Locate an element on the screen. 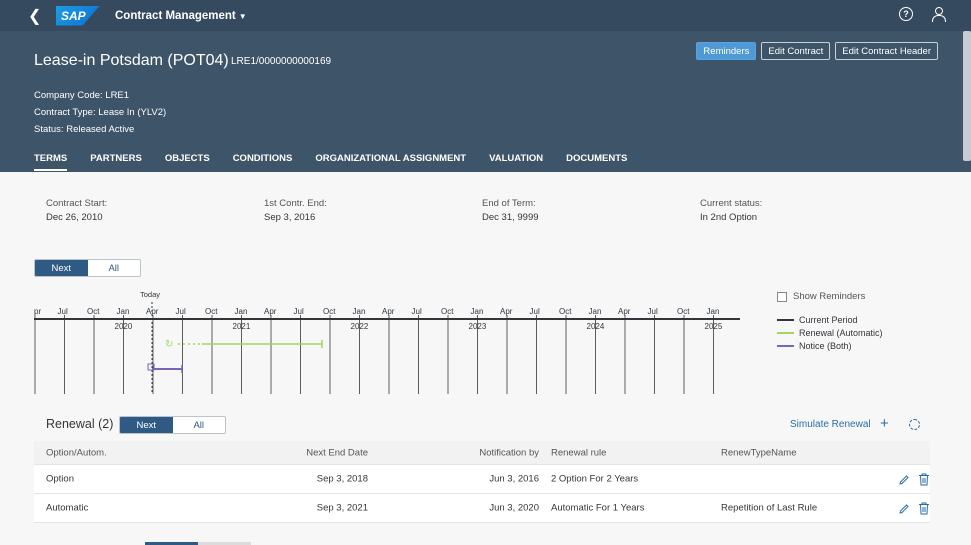 Image resolution: width=971 pixels, height=545 pixels. scrollbar is located at coordinates (967, 96).